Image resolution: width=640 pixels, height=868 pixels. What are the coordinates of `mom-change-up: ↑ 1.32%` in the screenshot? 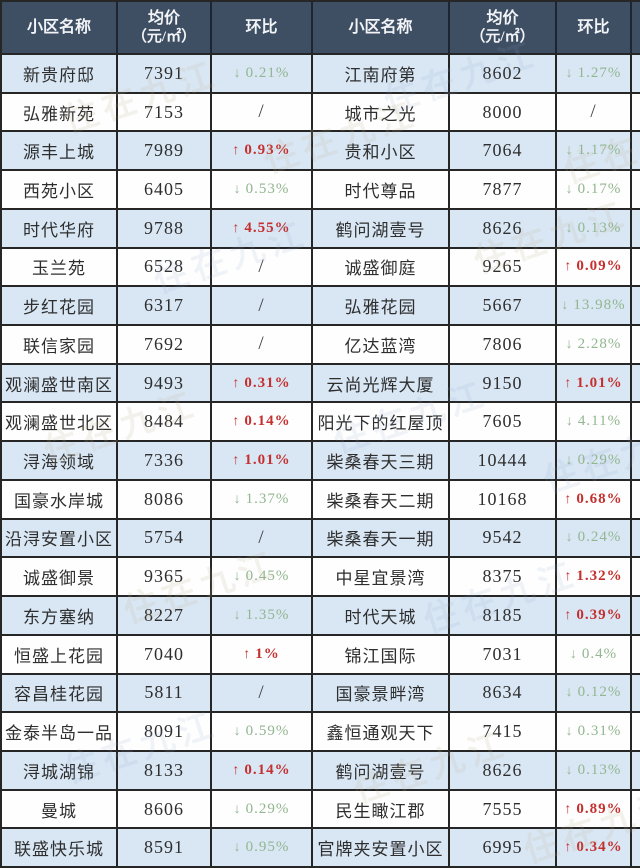 It's located at (593, 576).